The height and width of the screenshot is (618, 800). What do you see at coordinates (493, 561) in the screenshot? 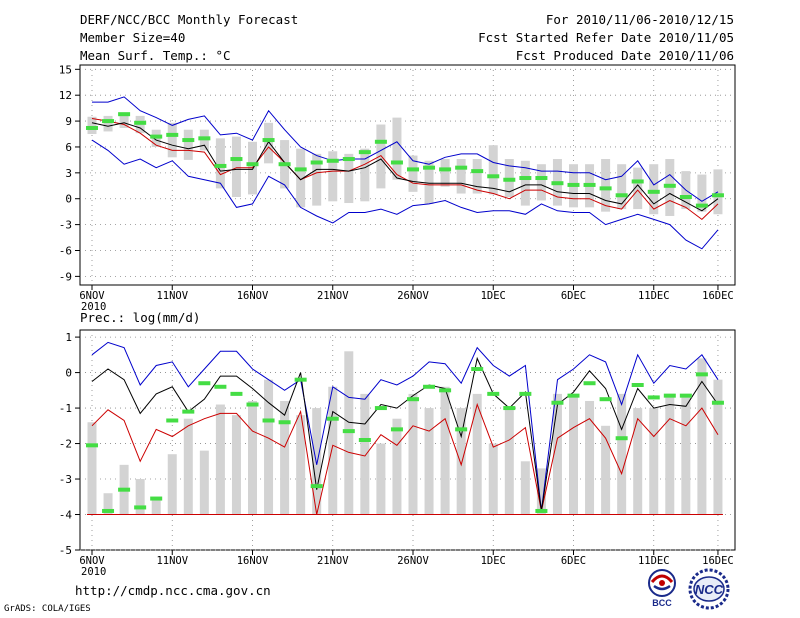
I see `x-tick-label: 1DEC` at bounding box center [493, 561].